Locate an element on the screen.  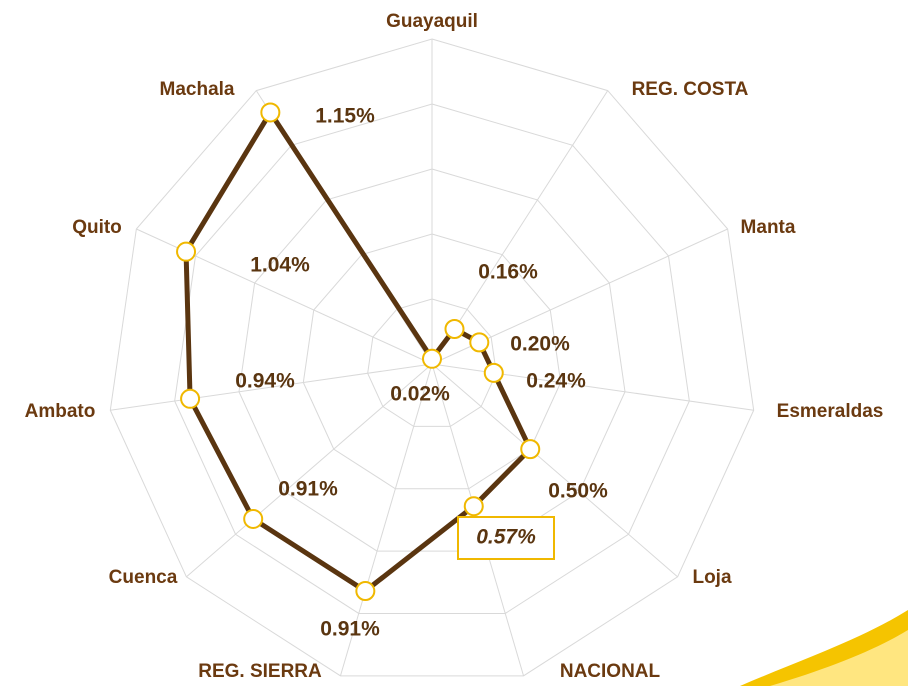
value-label: 0.94% is located at coordinates (265, 381).